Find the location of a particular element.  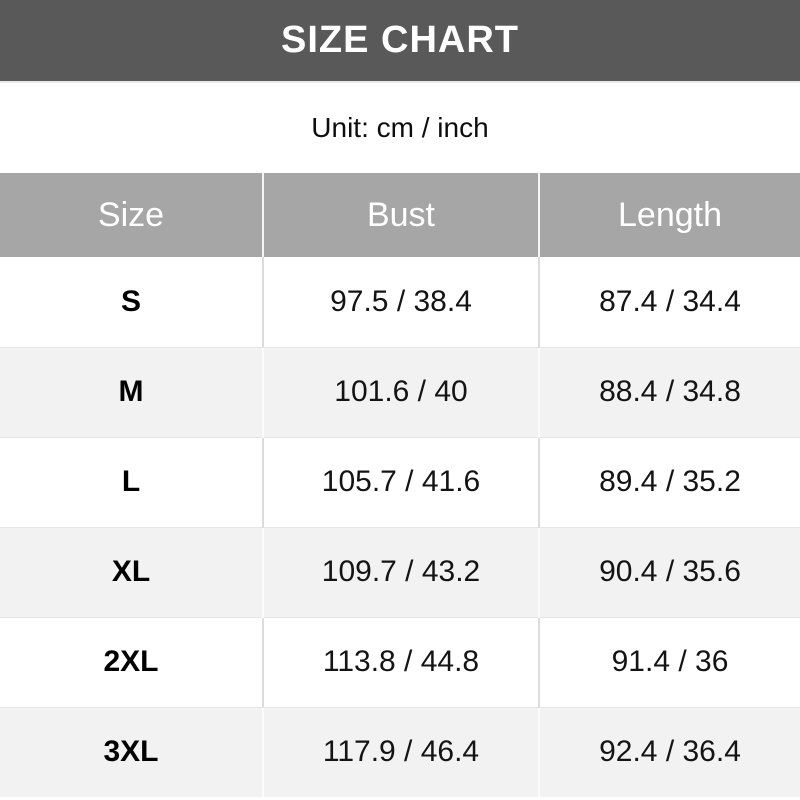

size-value: S is located at coordinates (130, 301).